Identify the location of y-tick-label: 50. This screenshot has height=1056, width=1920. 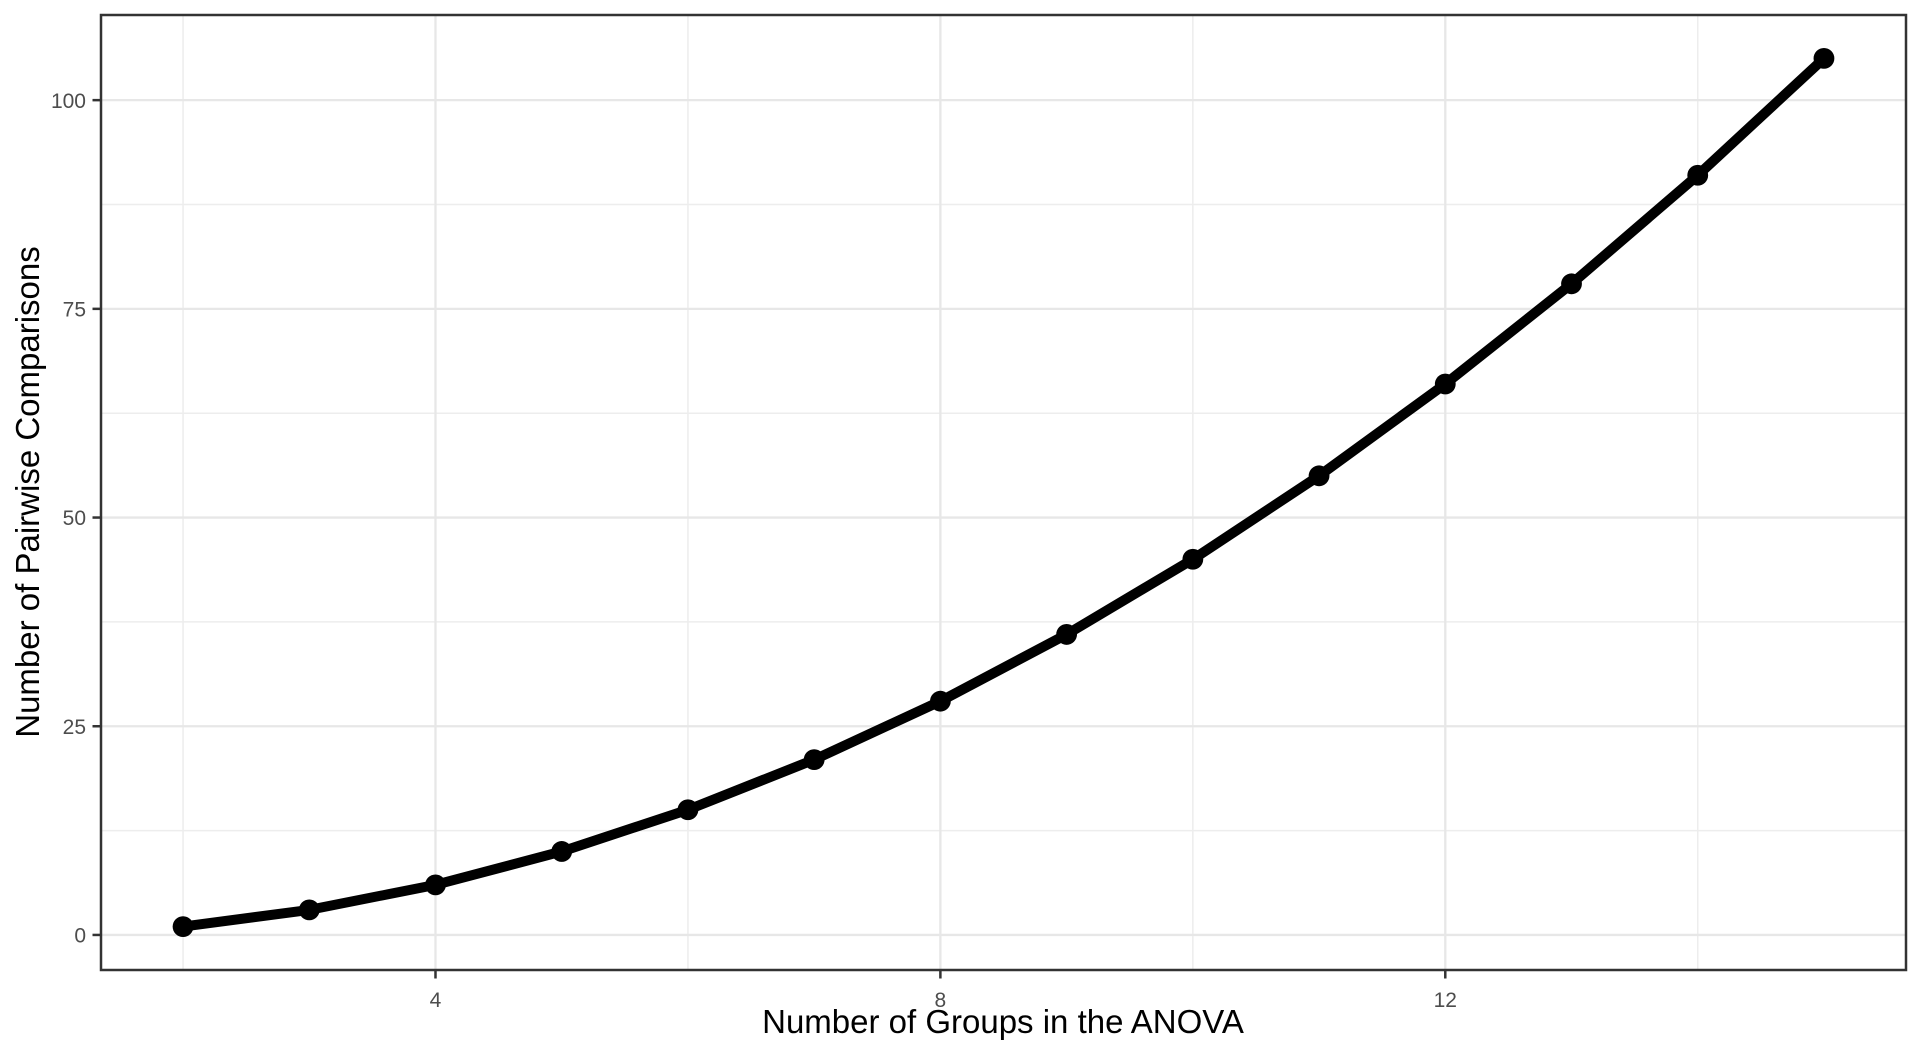
(74, 518).